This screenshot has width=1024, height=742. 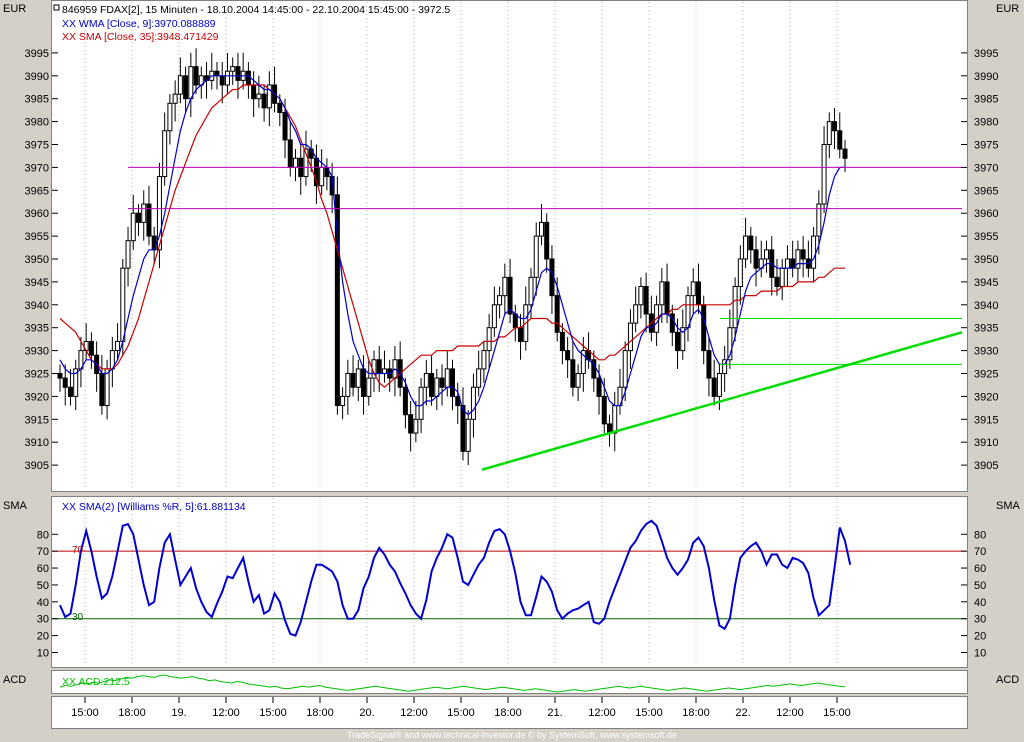 I want to click on trend-line, so click(x=722, y=401).